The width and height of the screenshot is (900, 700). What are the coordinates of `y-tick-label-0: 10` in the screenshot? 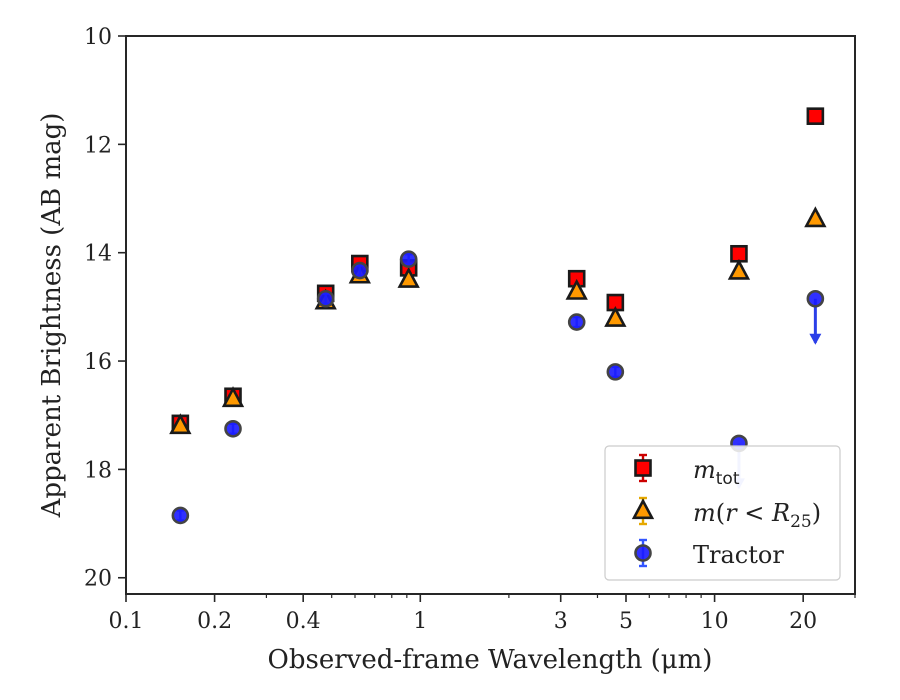 It's located at (98, 37).